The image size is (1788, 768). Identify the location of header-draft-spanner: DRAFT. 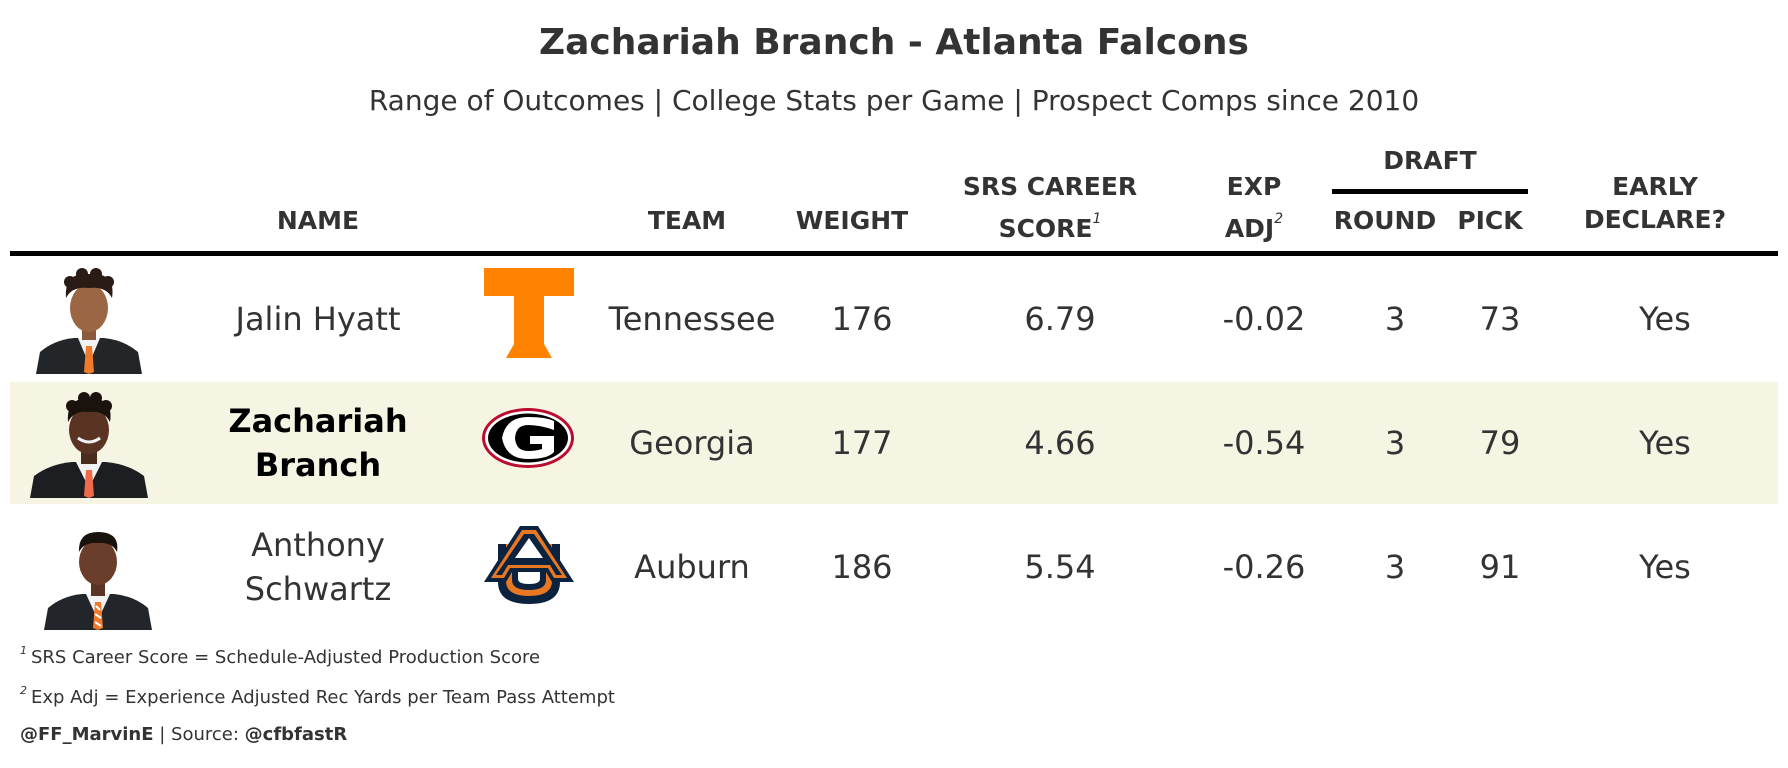
(1430, 160).